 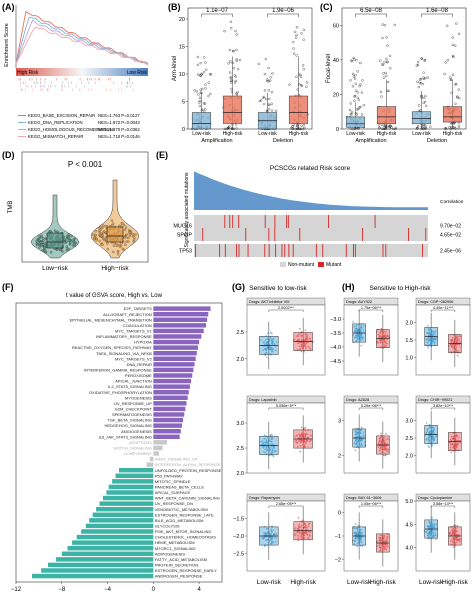 I want to click on B-xtick-label: Low-risk, so click(x=201, y=134).